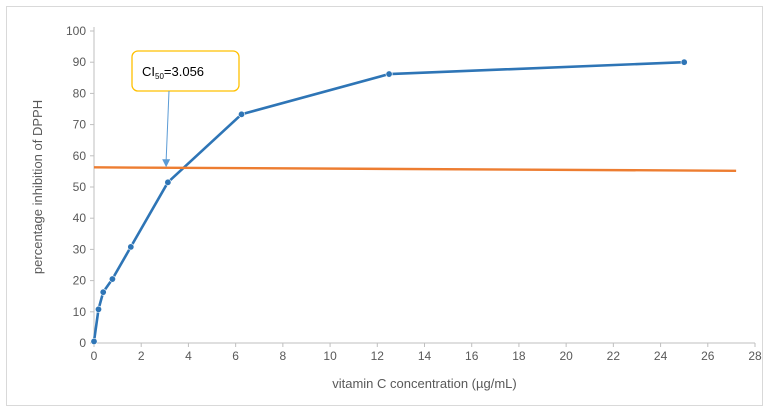 The image size is (769, 412). I want to click on callout-box, so click(185, 71).